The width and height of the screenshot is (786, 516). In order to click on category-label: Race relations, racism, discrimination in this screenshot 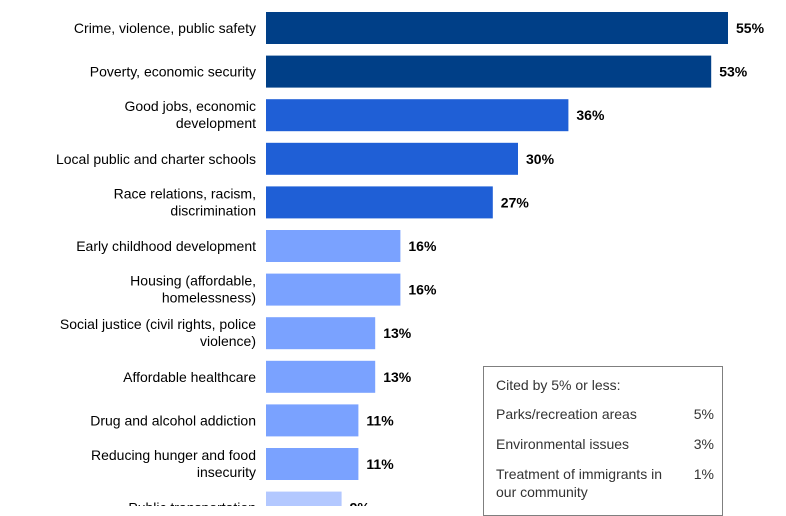, I will do `click(185, 201)`.